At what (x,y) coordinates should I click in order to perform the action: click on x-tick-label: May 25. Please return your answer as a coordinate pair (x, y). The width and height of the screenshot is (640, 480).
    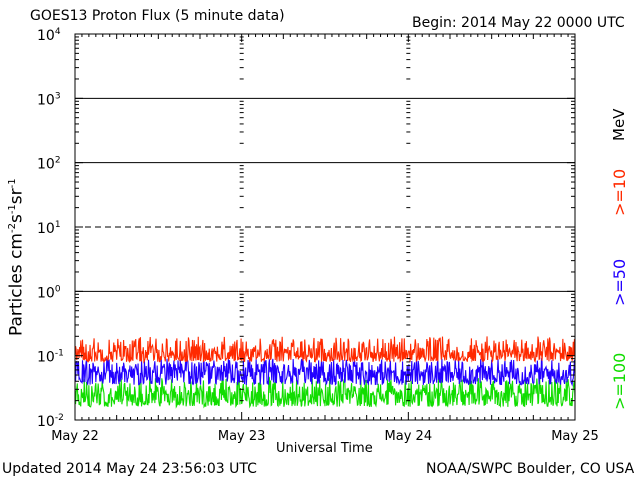
    Looking at the image, I should click on (575, 436).